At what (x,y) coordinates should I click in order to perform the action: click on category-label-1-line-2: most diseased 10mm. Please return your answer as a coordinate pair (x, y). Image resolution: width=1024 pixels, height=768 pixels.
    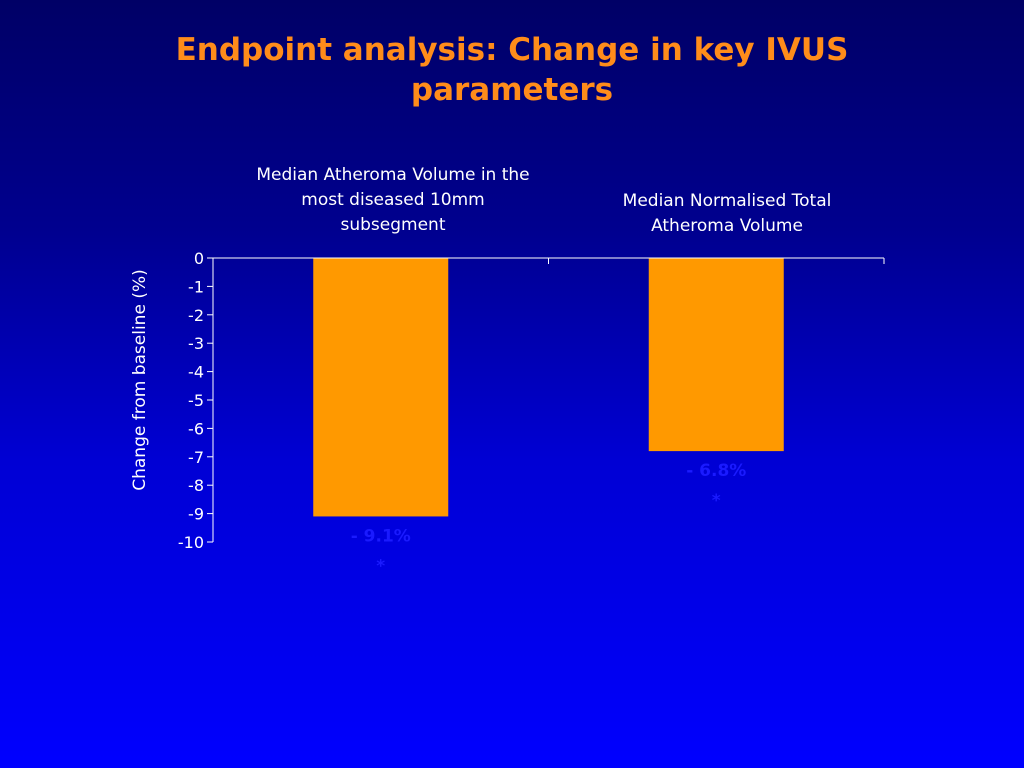
    Looking at the image, I should click on (393, 200).